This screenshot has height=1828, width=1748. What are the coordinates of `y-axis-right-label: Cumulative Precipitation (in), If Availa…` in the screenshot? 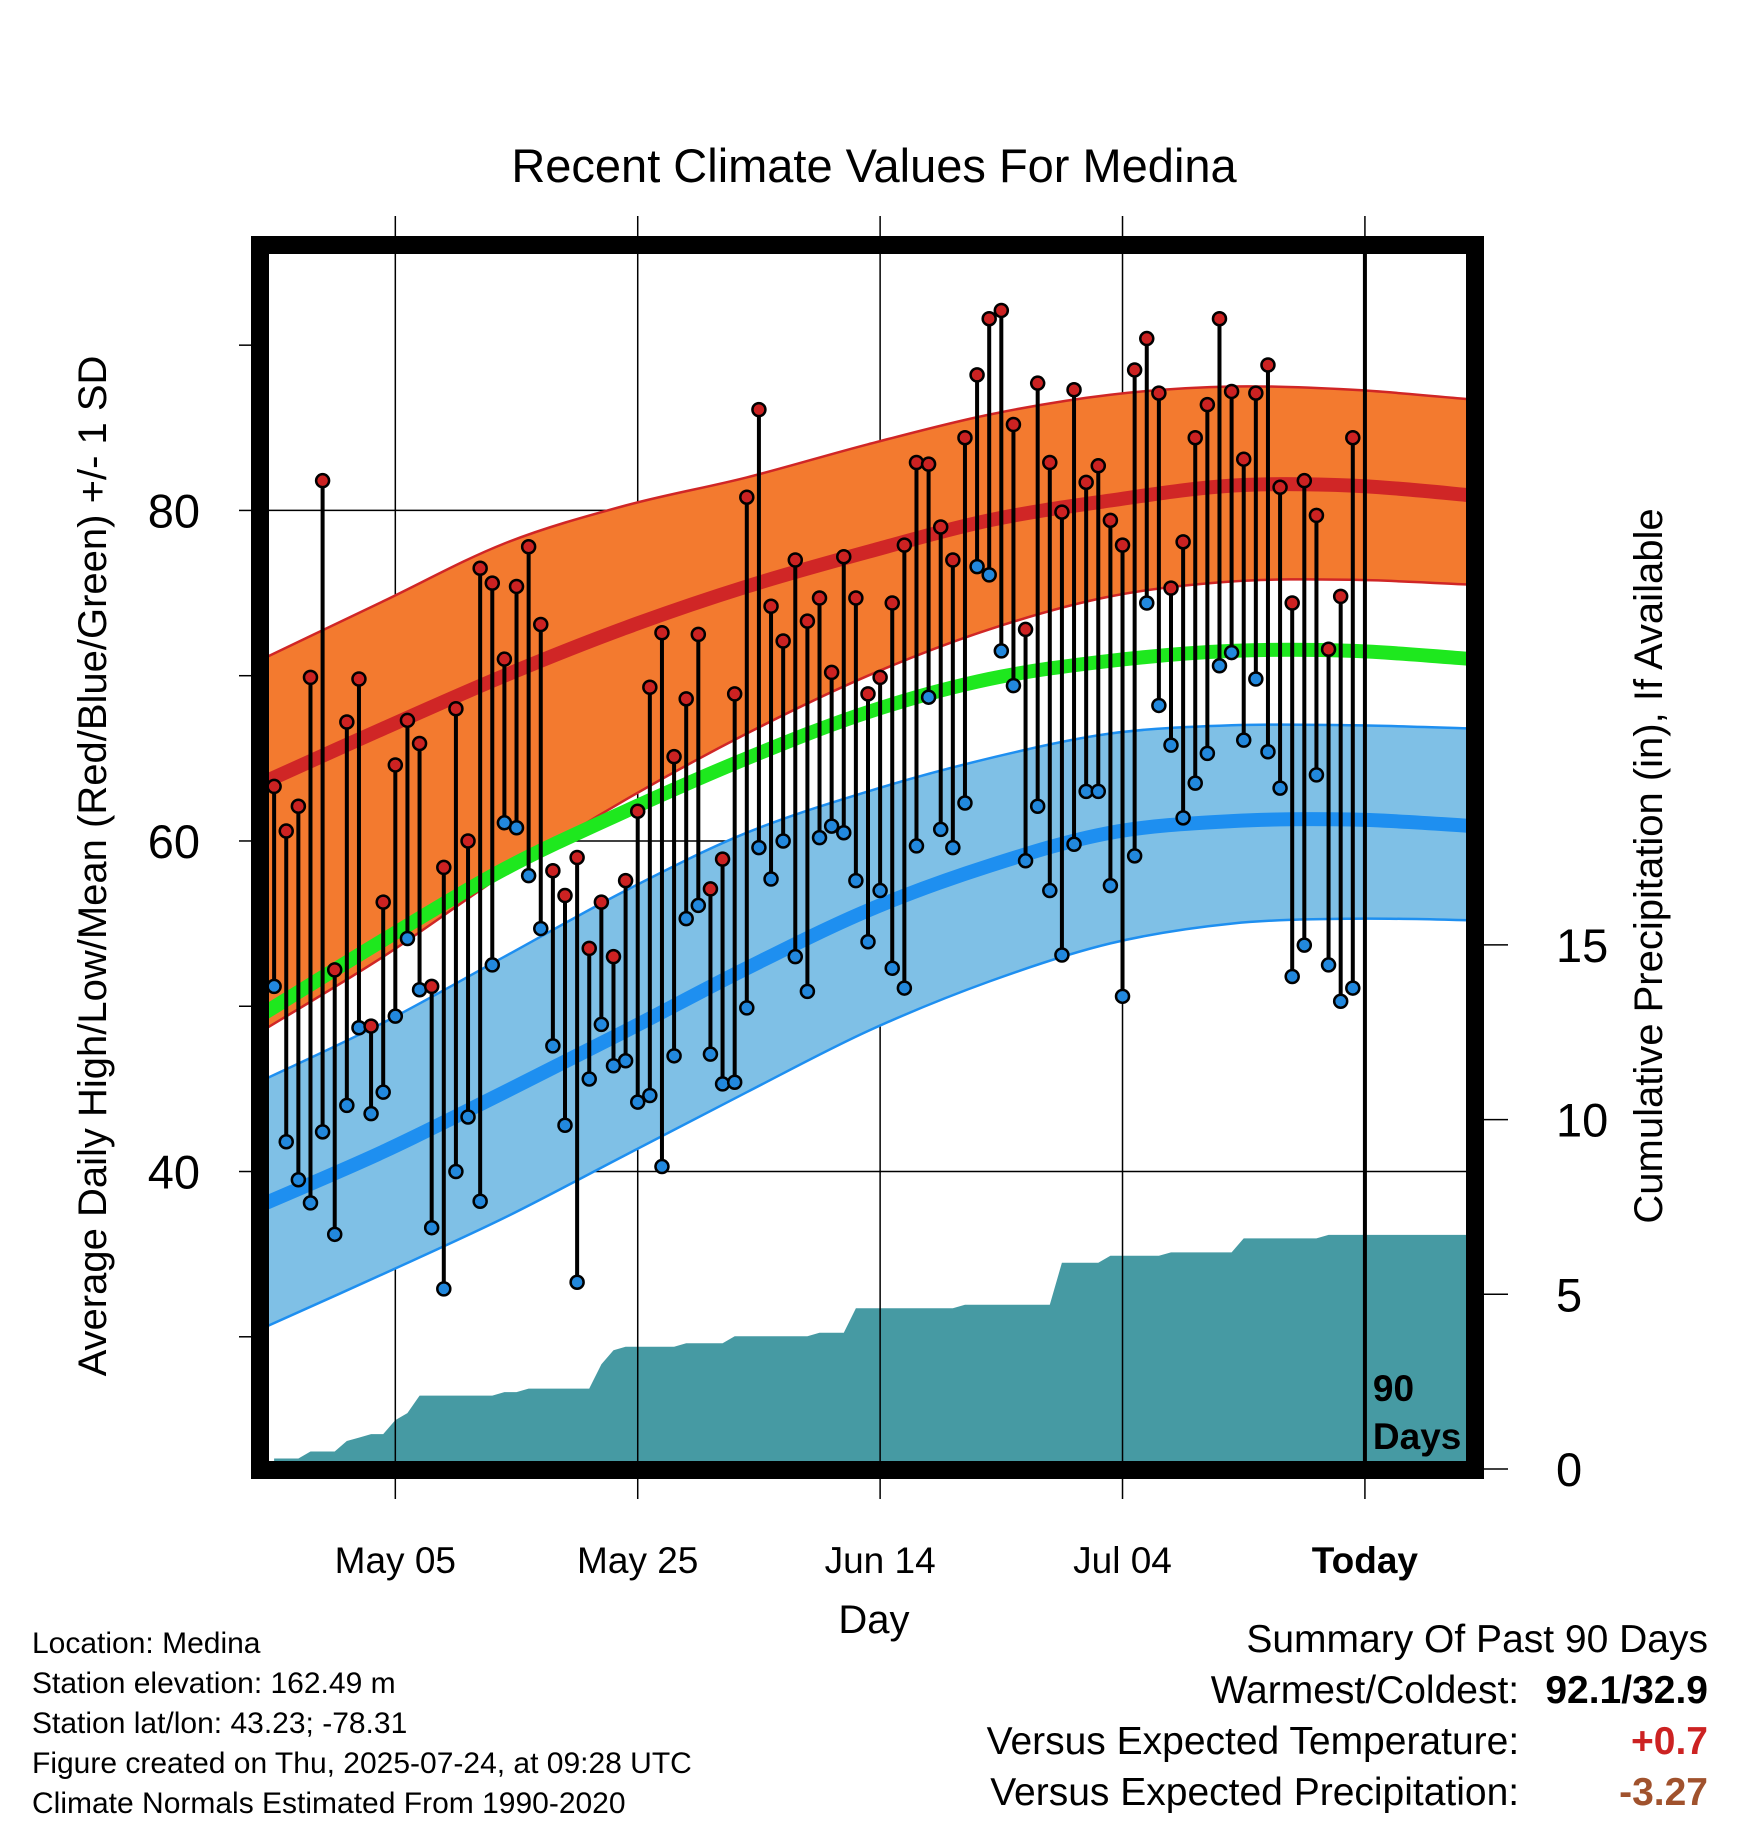 It's located at (1649, 865).